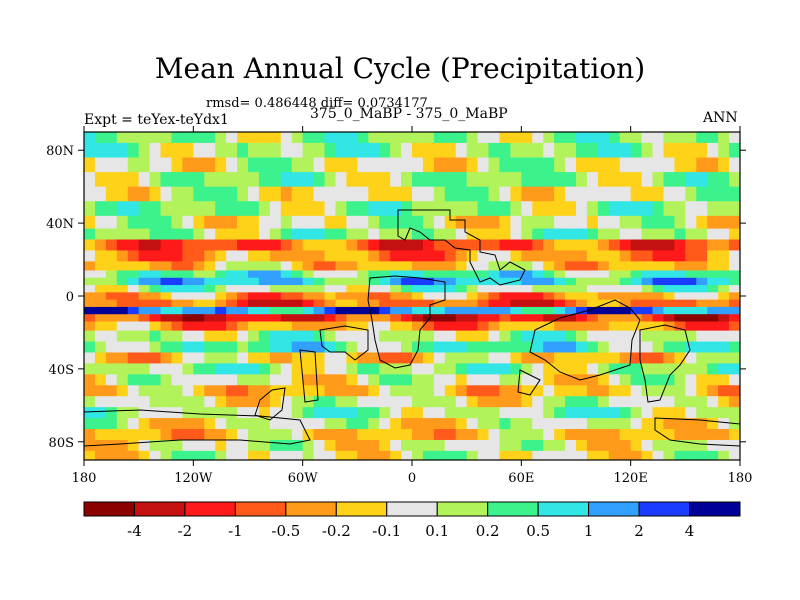  What do you see at coordinates (134, 531) in the screenshot?
I see `colorbar-label: -4` at bounding box center [134, 531].